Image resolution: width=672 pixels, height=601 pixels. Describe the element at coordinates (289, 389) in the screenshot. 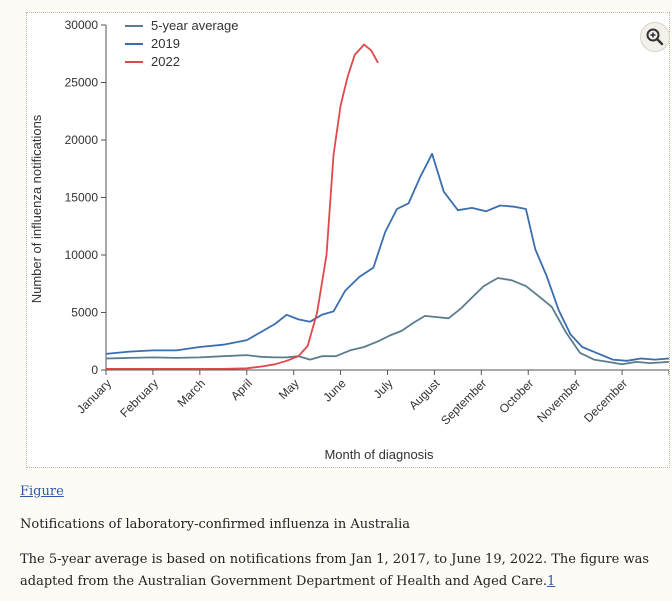

I see `month-label: May` at that location.